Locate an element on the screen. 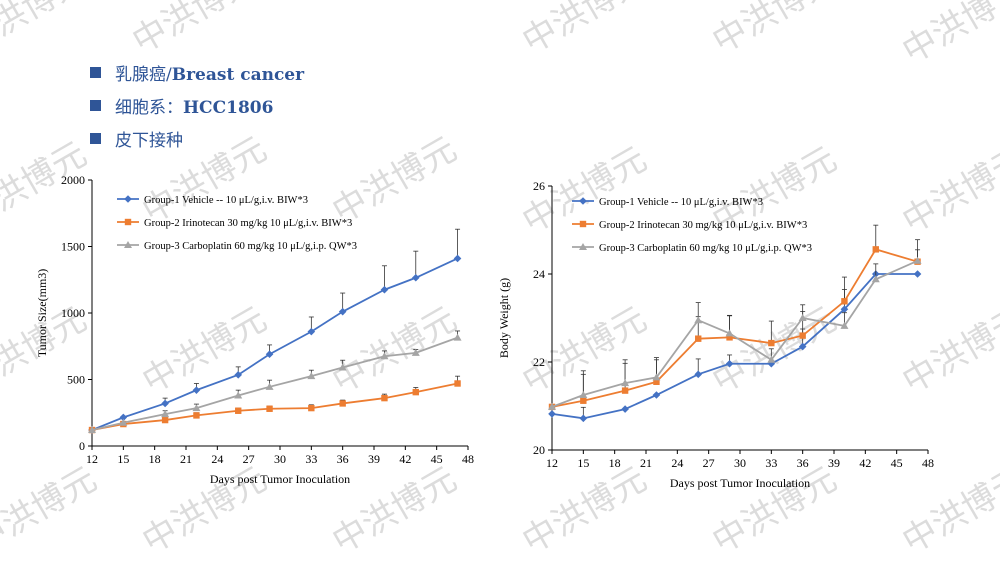 This screenshot has height=562, width=1000. x-tick-label: 42 is located at coordinates (865, 463).